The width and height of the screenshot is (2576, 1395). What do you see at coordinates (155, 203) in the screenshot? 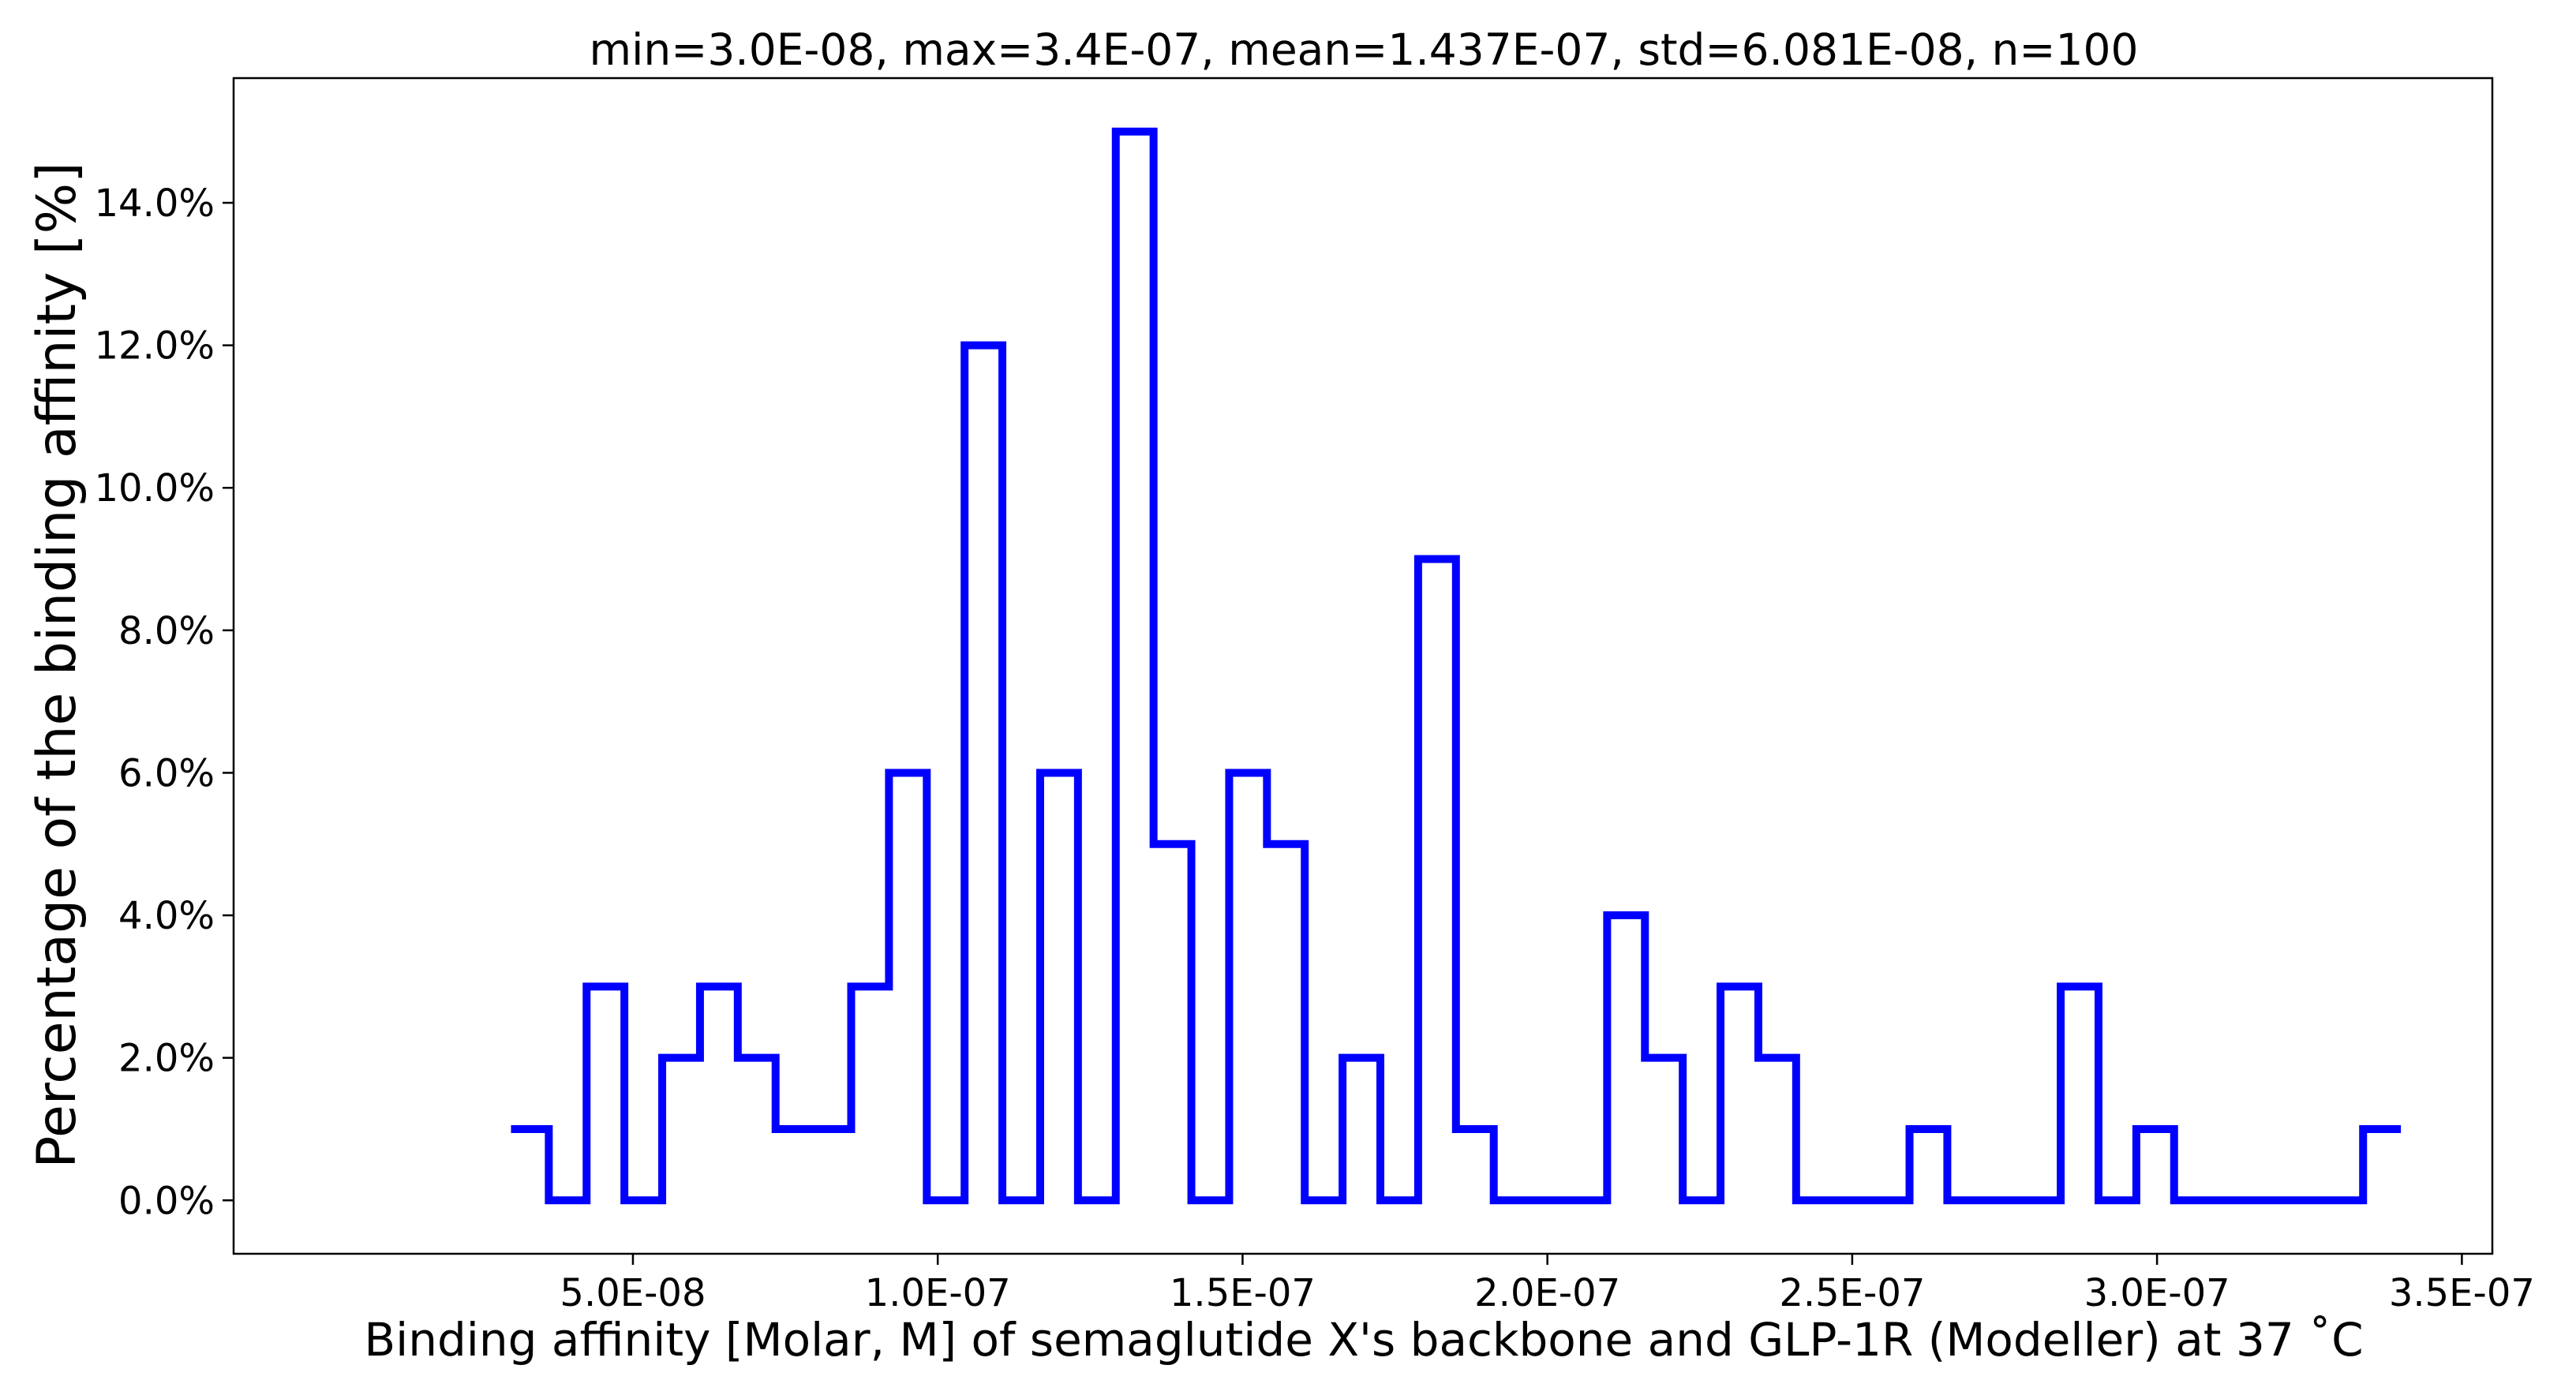
I see `y-tick-label: 14.0%` at bounding box center [155, 203].